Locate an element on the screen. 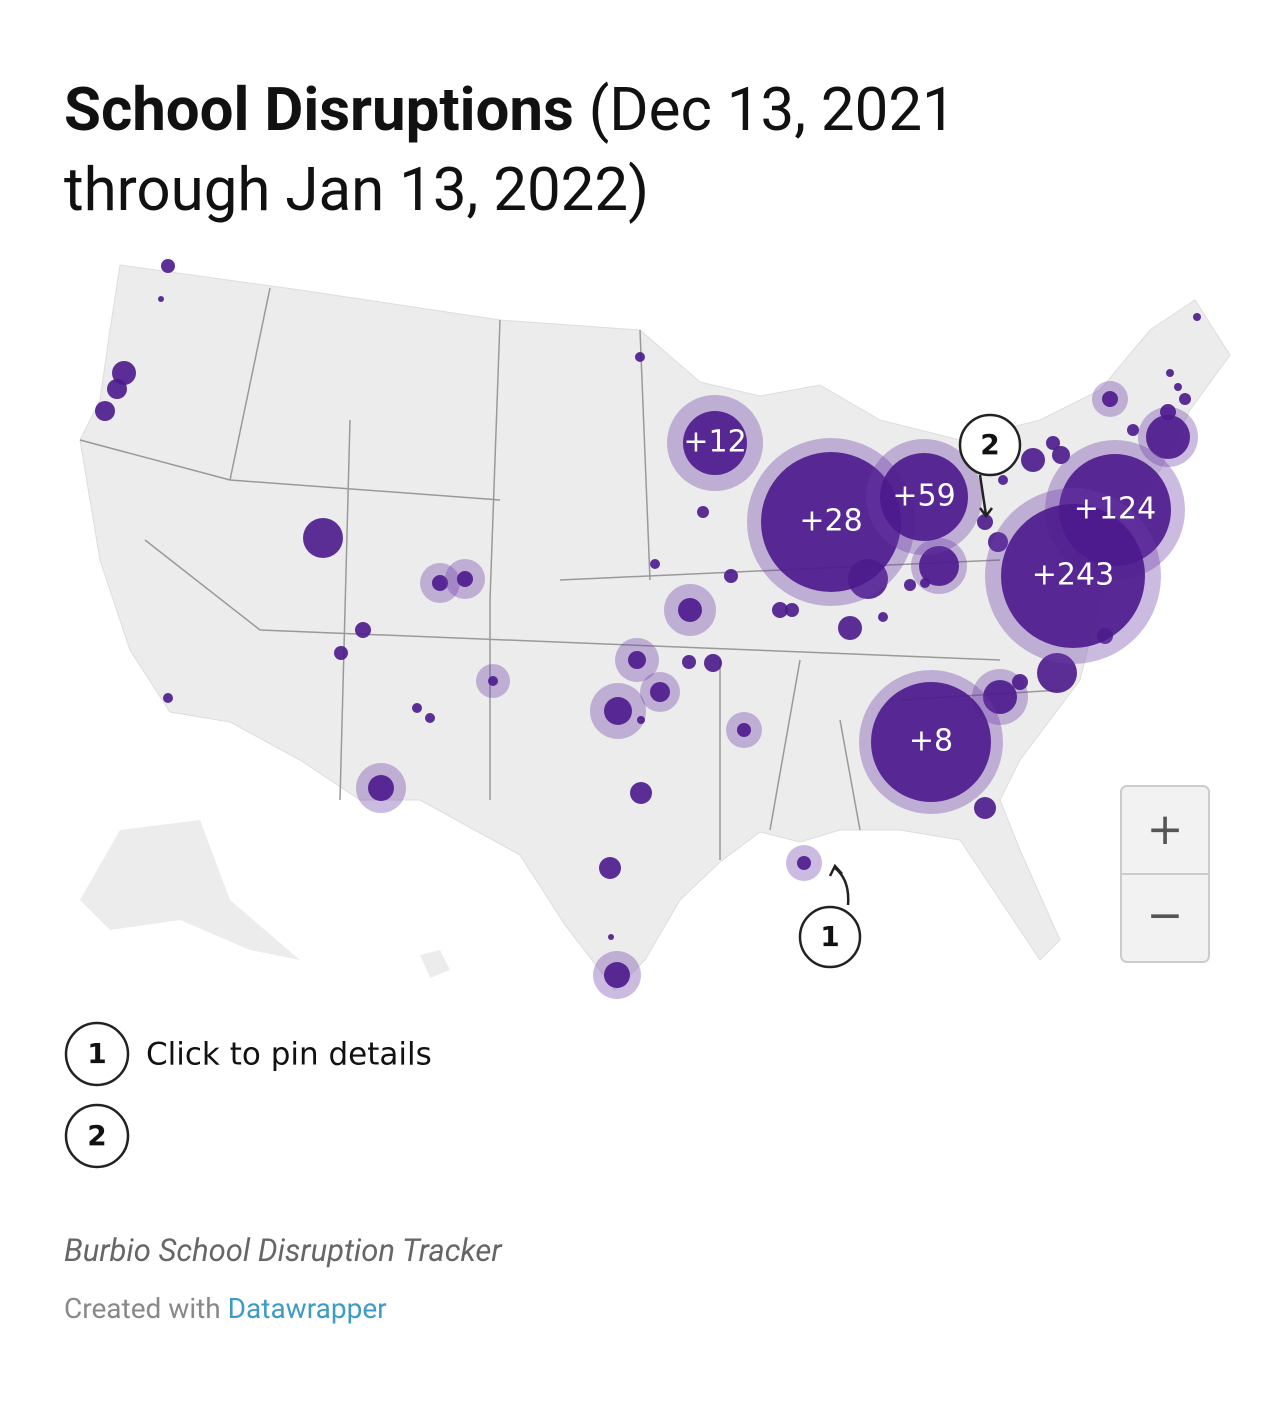 This screenshot has height=1427, width=1284. marker-number: 1 is located at coordinates (829, 936).